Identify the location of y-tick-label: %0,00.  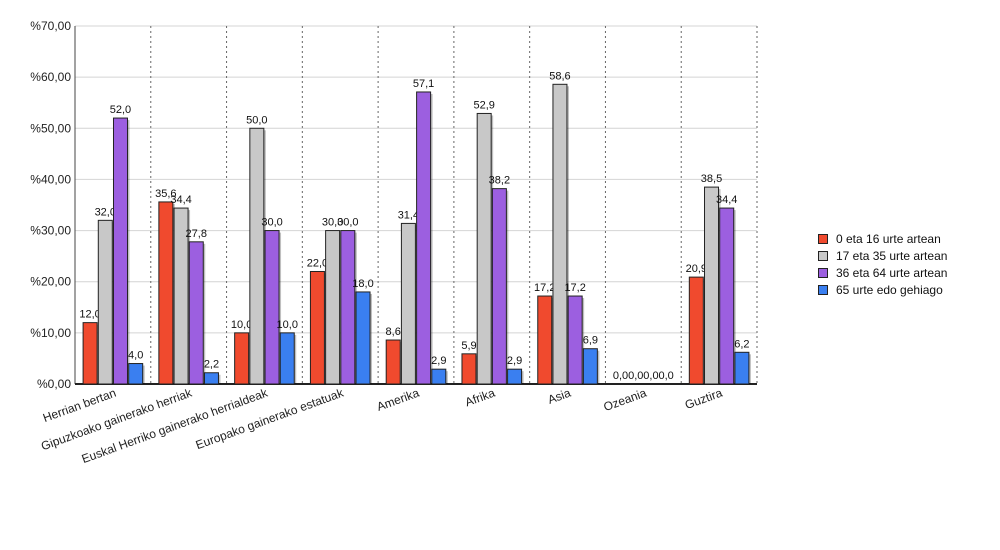
(54, 384).